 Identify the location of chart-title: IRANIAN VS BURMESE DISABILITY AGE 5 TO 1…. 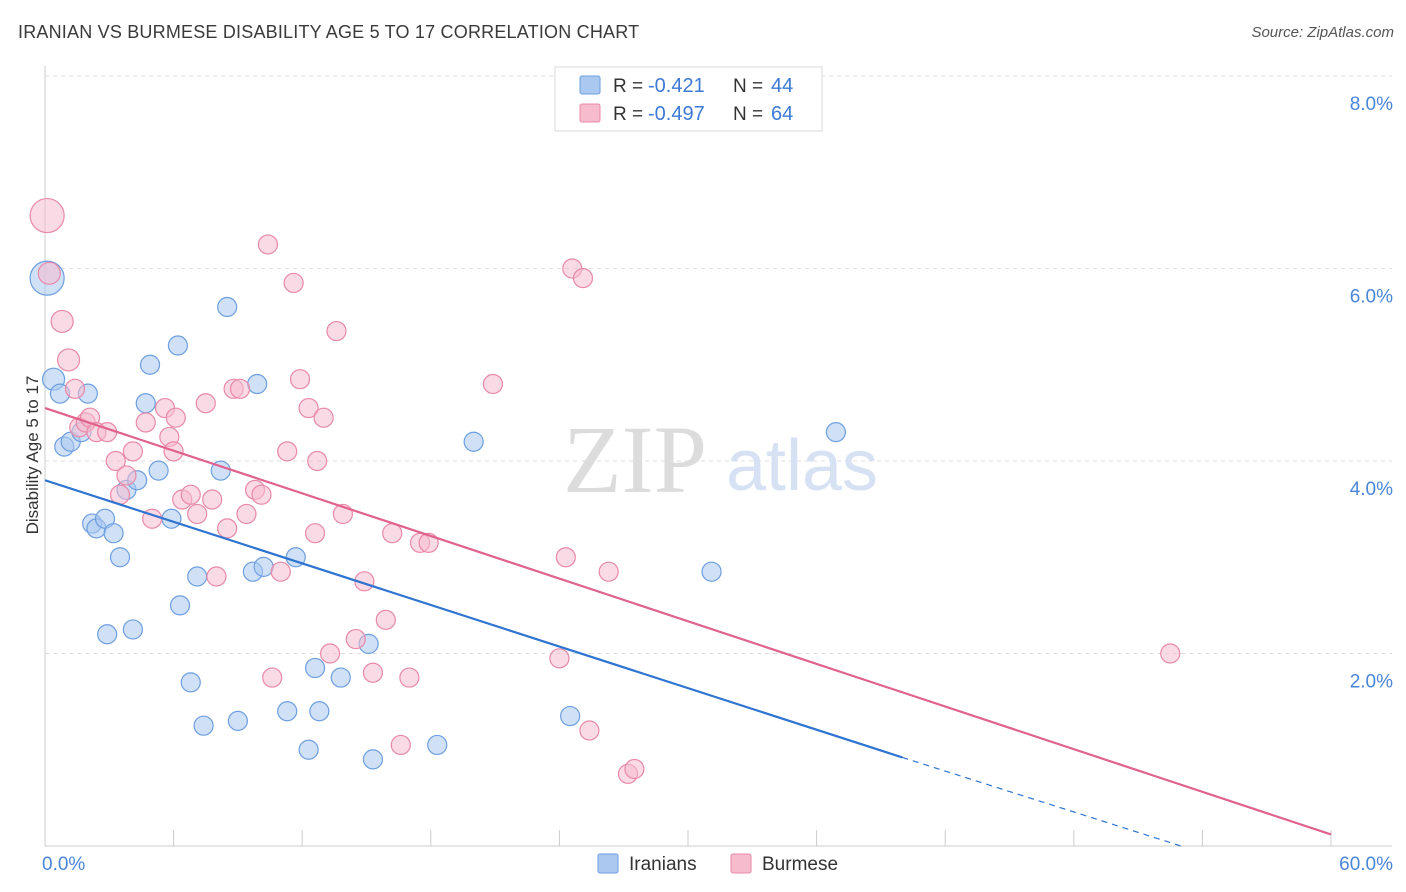
(329, 32).